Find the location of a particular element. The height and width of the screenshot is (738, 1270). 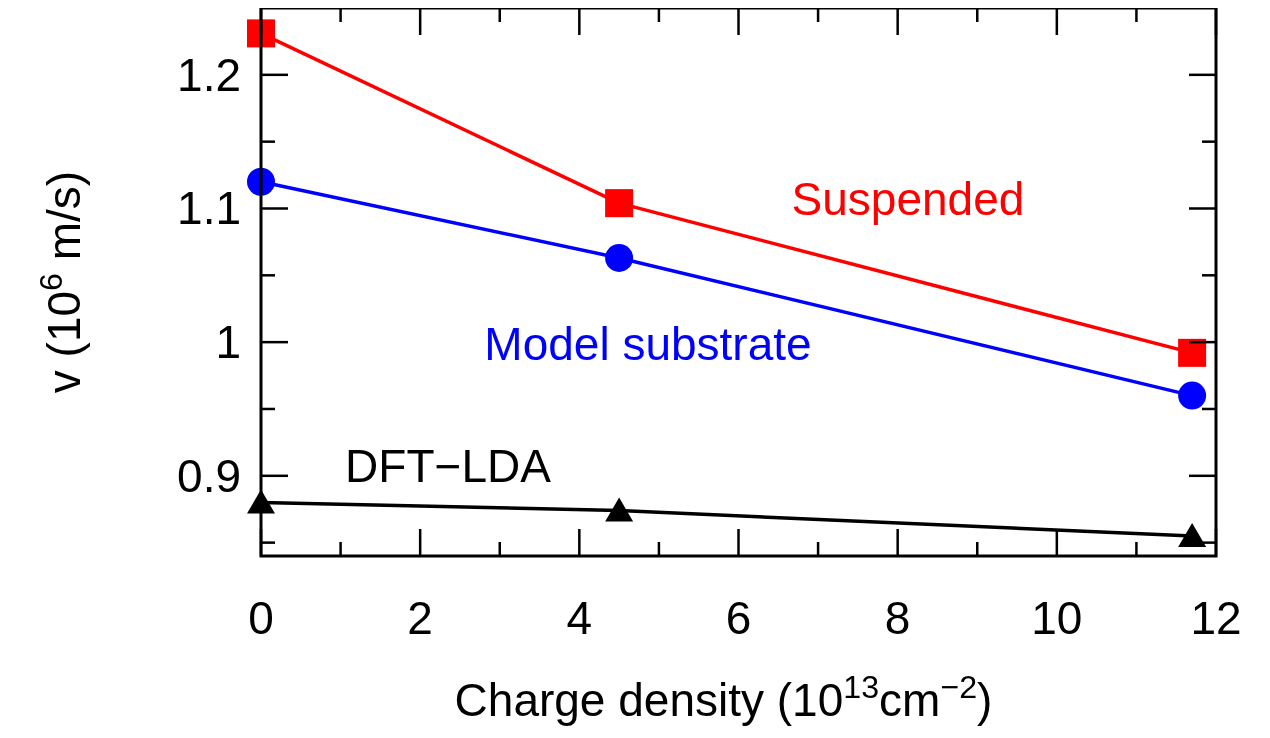

x-tick-label: 0 is located at coordinates (261, 618).